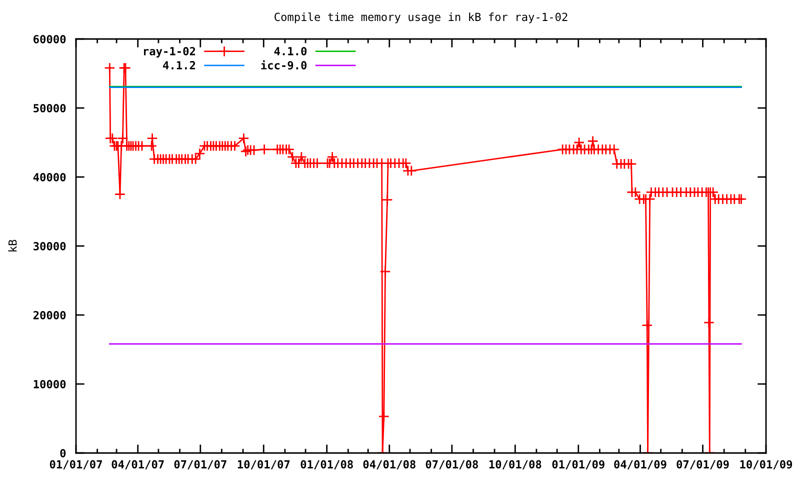 The height and width of the screenshot is (480, 800). What do you see at coordinates (578, 465) in the screenshot?
I see `x-tick-label: 01/01/09` at bounding box center [578, 465].